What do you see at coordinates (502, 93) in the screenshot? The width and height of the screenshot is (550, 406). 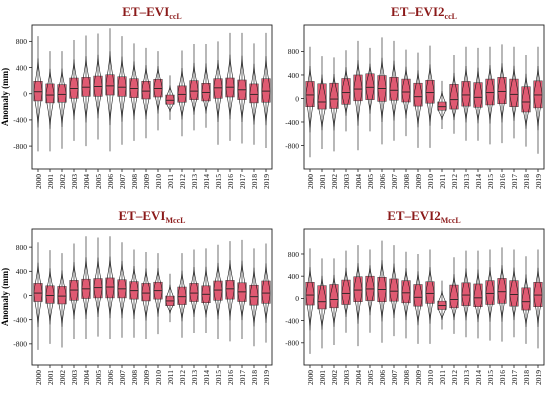 I see `violin-2016` at bounding box center [502, 93].